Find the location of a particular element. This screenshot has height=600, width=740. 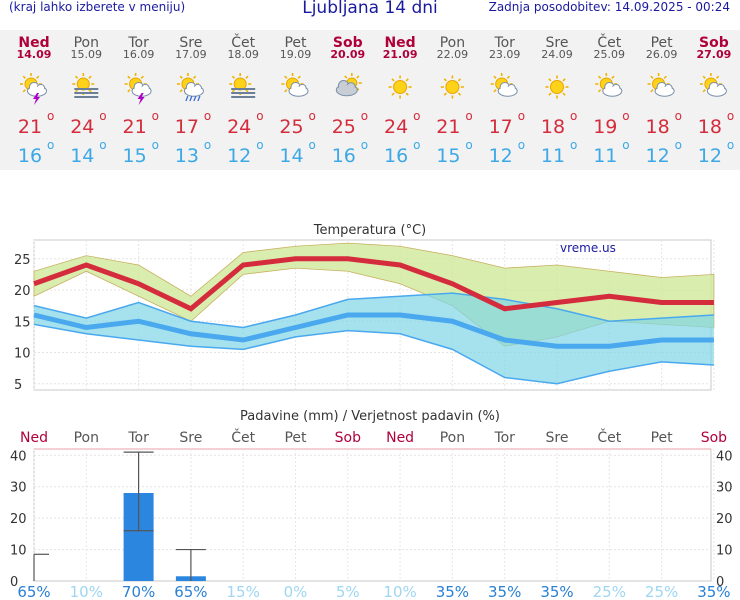

precip-y-tick-left: 20 is located at coordinates (18, 519).